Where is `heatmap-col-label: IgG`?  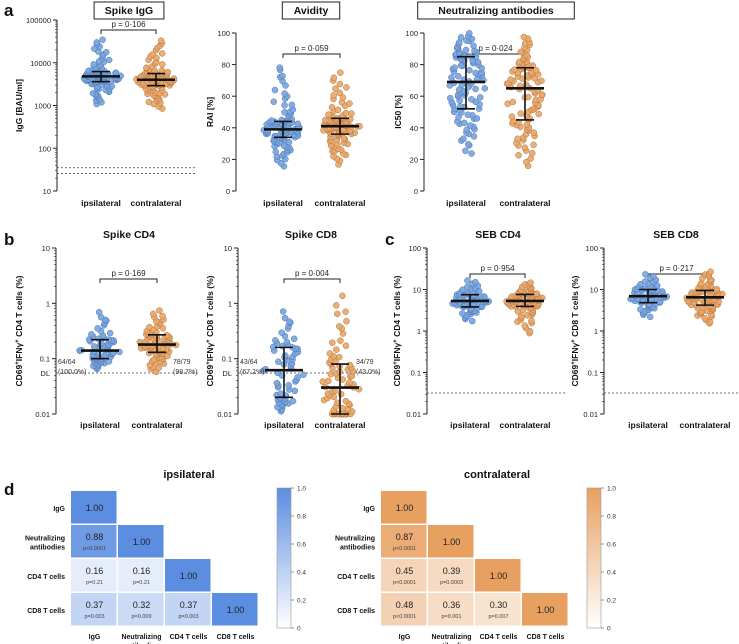 heatmap-col-label: IgG is located at coordinates (95, 637).